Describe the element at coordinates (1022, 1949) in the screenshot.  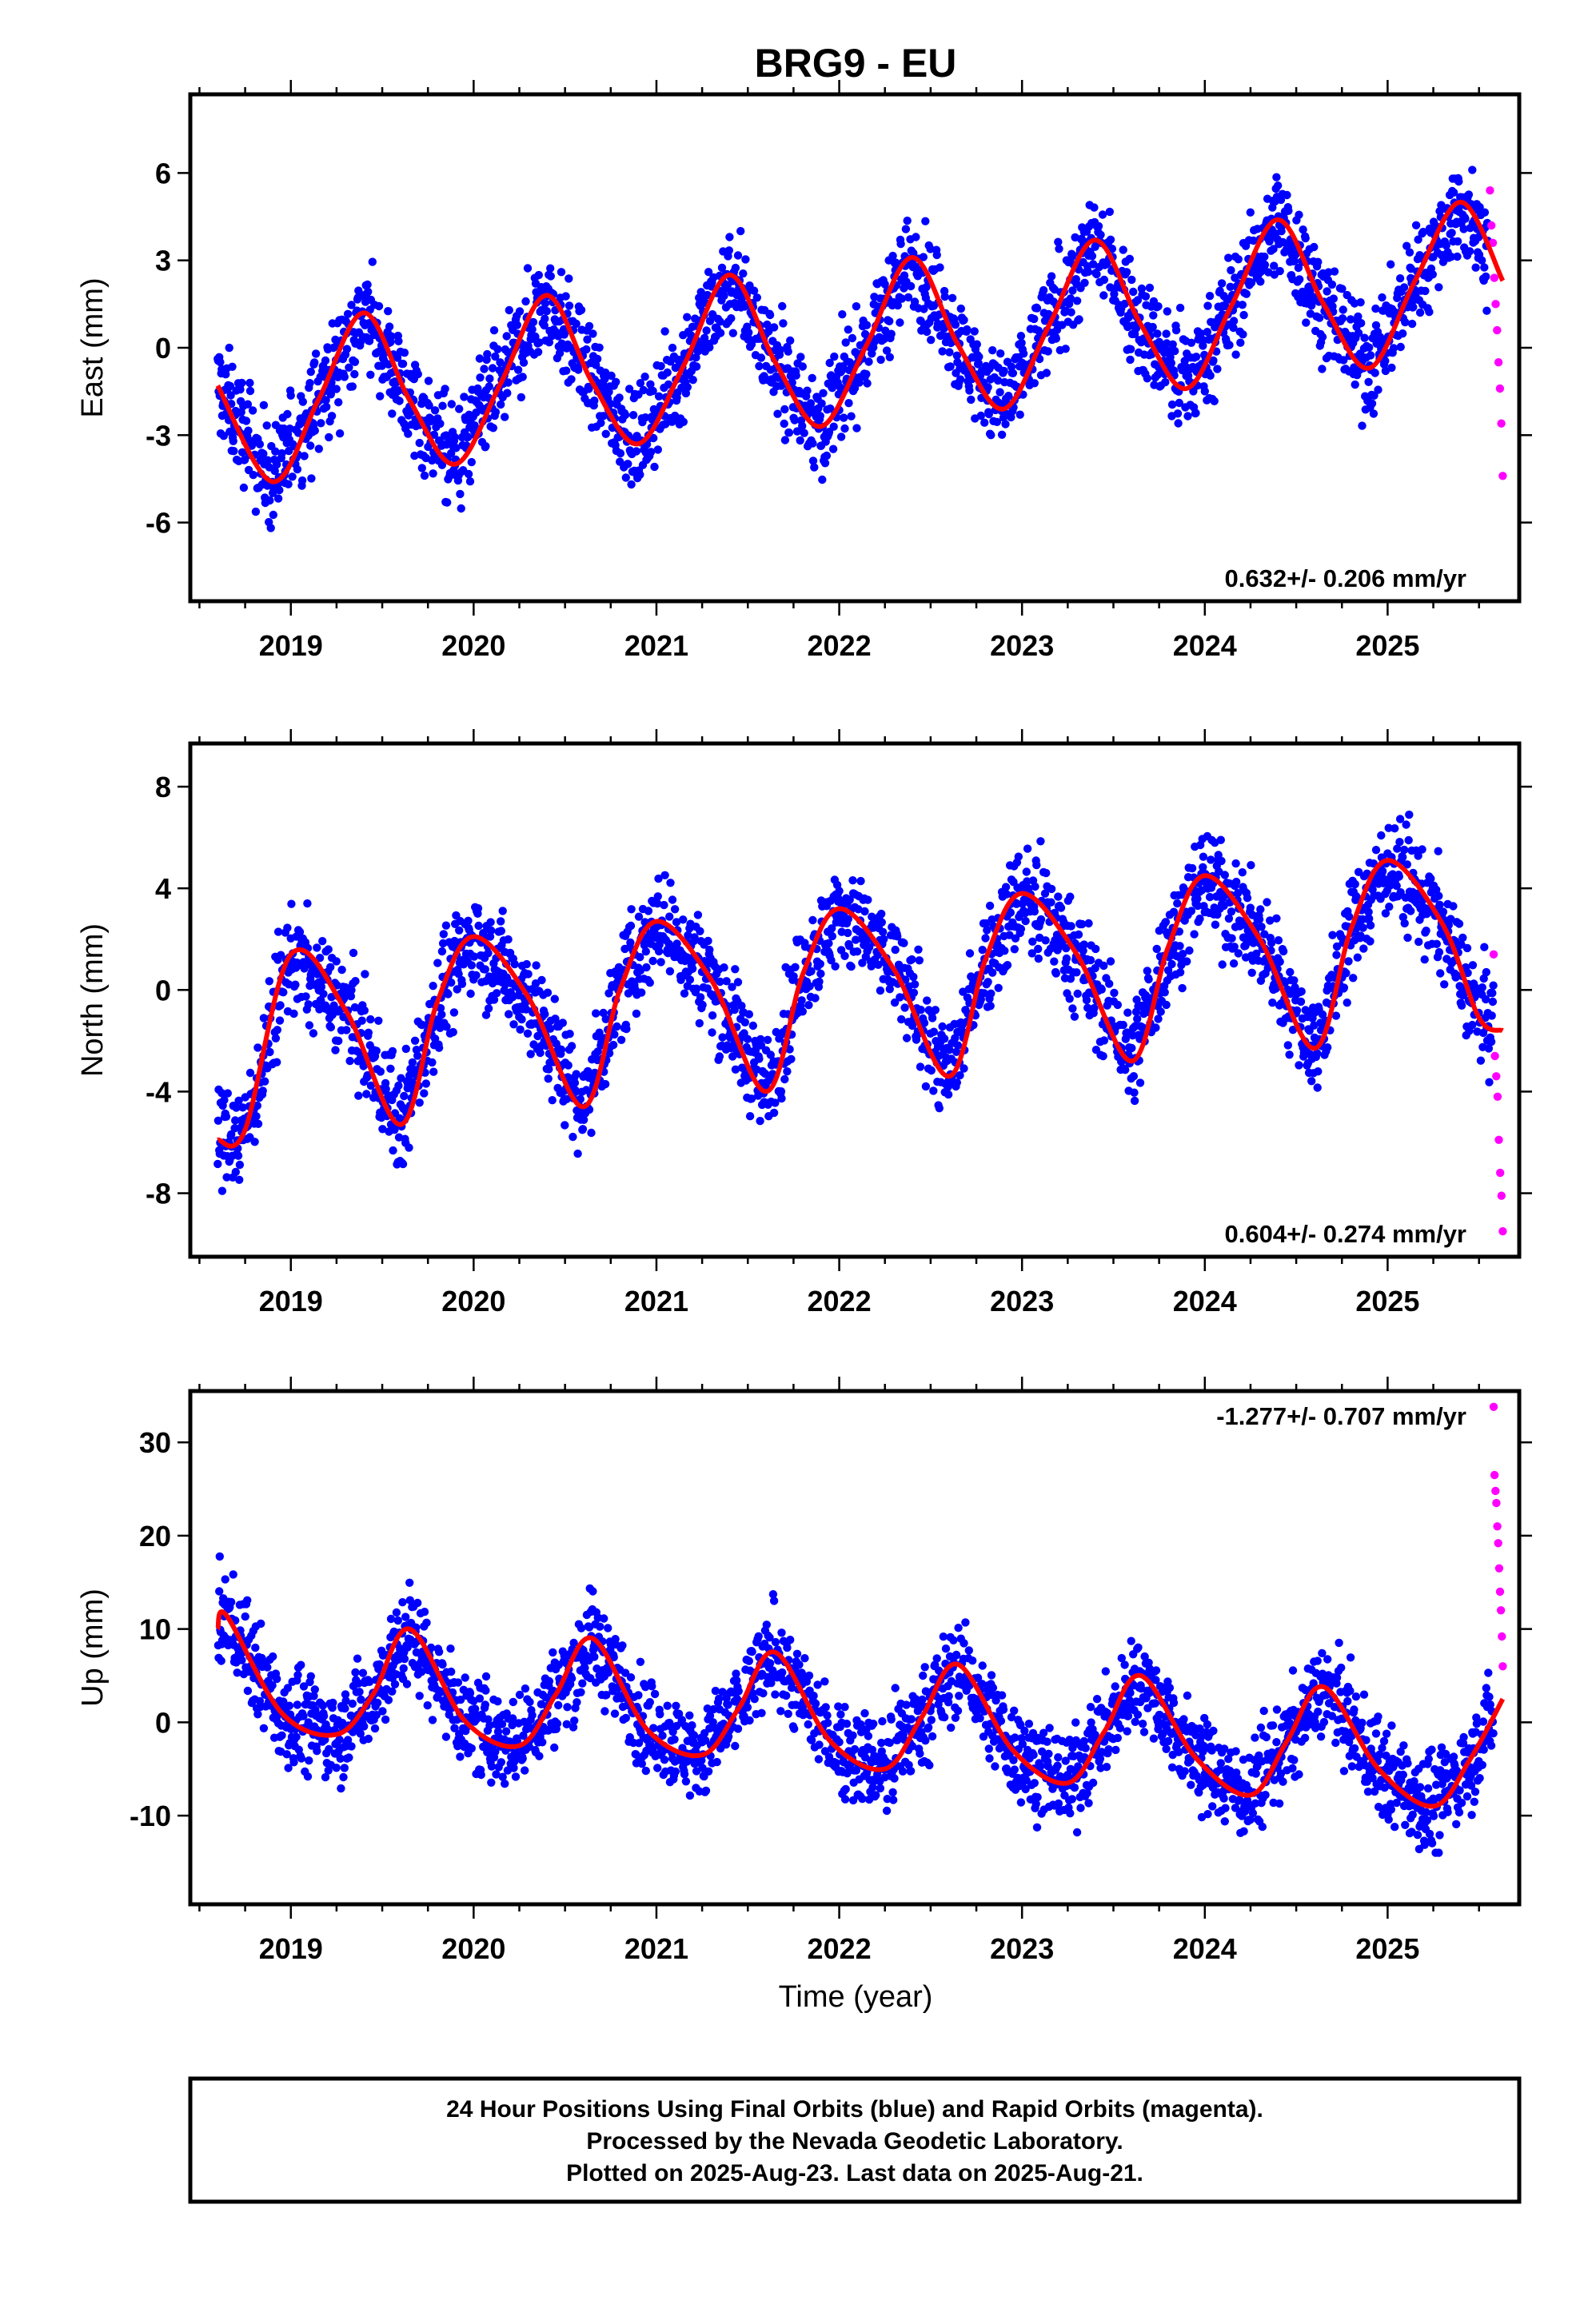
I see `x-tick-label: 2023` at that location.